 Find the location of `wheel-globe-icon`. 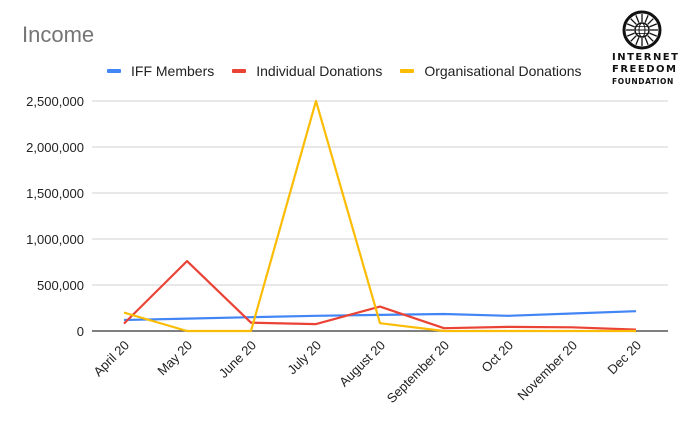

wheel-globe-icon is located at coordinates (642, 30).